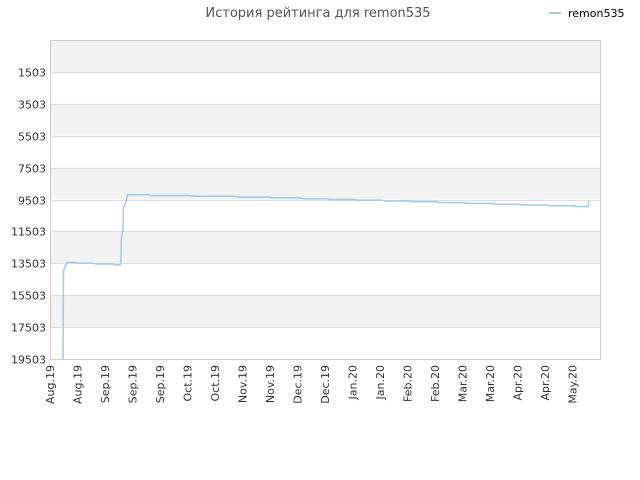 This screenshot has width=640, height=480. I want to click on legend-label-remon535: remon535, so click(596, 13).